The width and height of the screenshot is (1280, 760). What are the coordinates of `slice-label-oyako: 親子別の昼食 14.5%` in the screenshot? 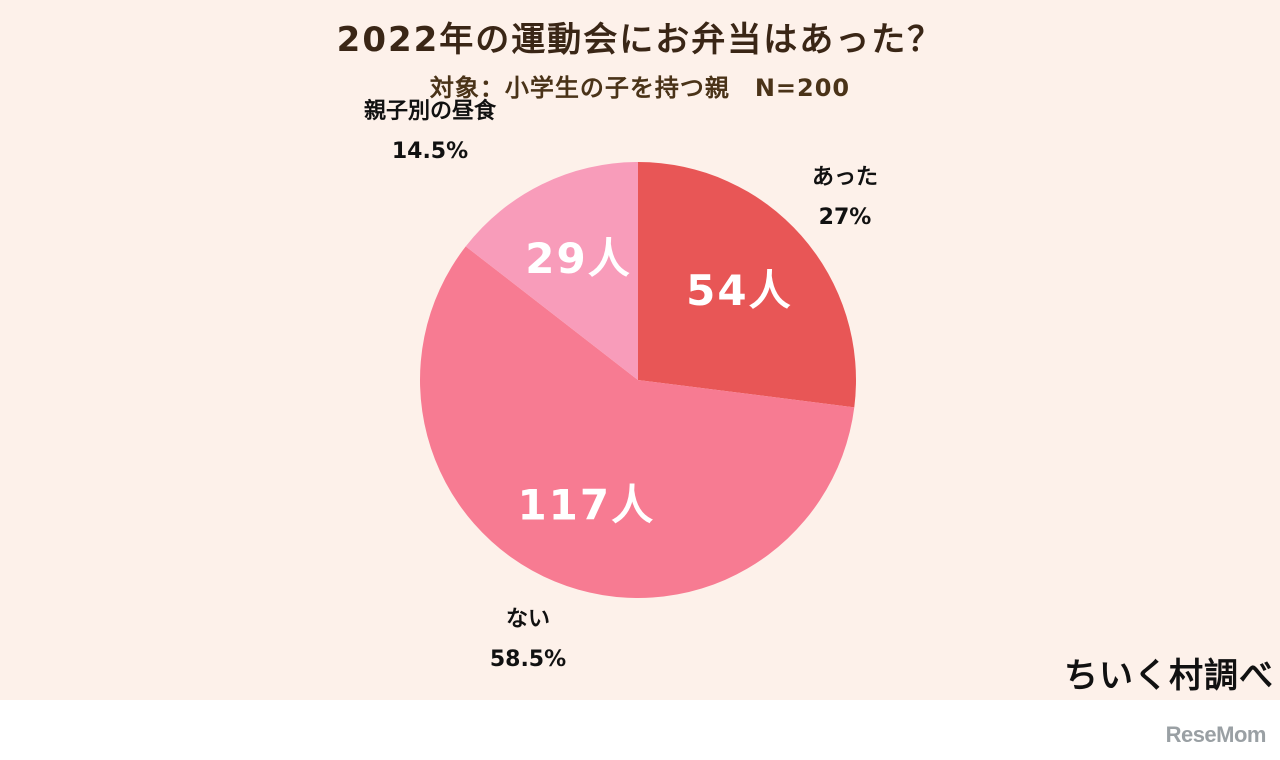 It's located at (430, 132).